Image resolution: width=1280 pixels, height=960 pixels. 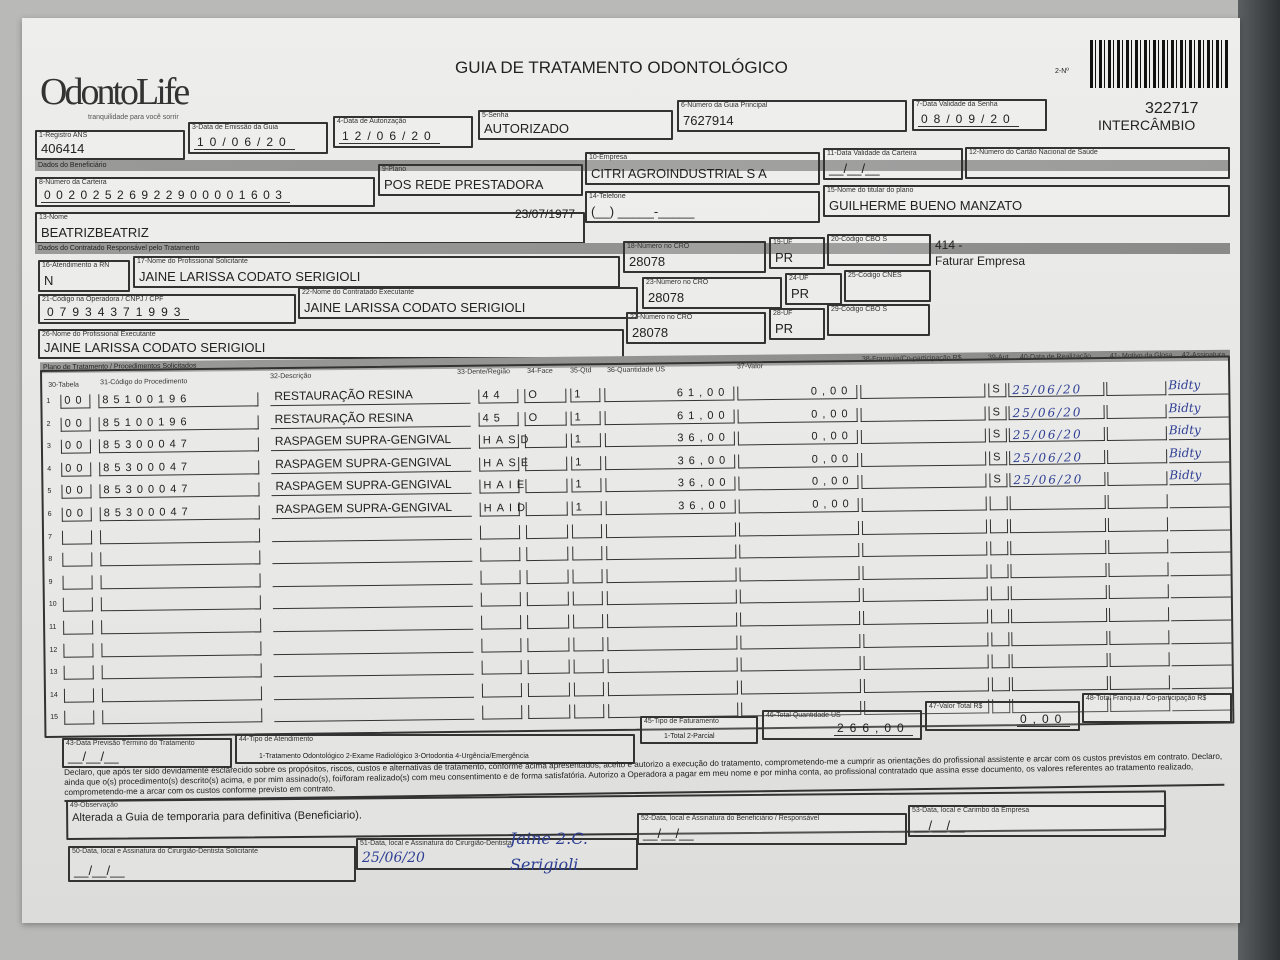 What do you see at coordinates (498, 396) in the screenshot?
I see `cell-dente: 44` at bounding box center [498, 396].